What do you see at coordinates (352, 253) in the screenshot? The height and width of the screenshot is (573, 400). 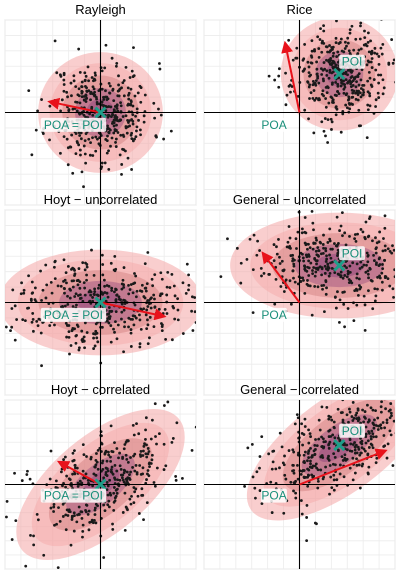 I see `label-background` at bounding box center [352, 253].